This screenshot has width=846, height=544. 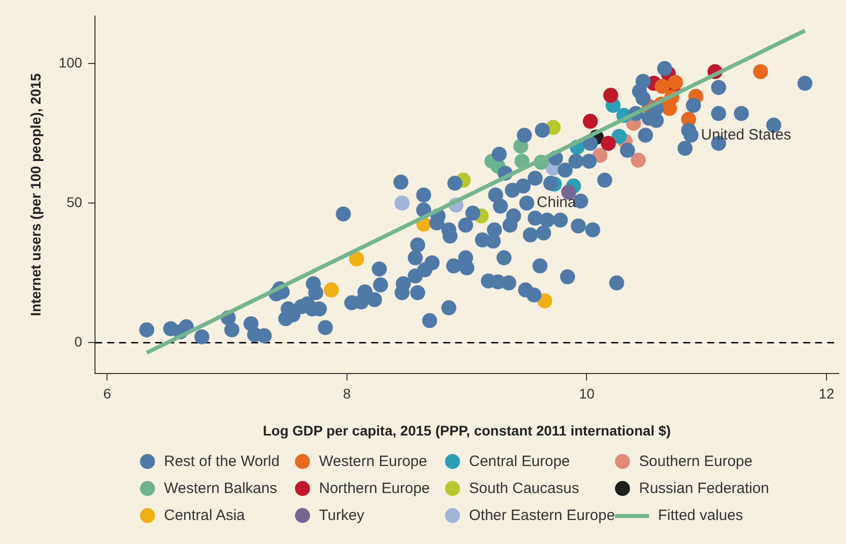 What do you see at coordinates (695, 461) in the screenshot?
I see `legend-label: Southern Europe` at bounding box center [695, 461].